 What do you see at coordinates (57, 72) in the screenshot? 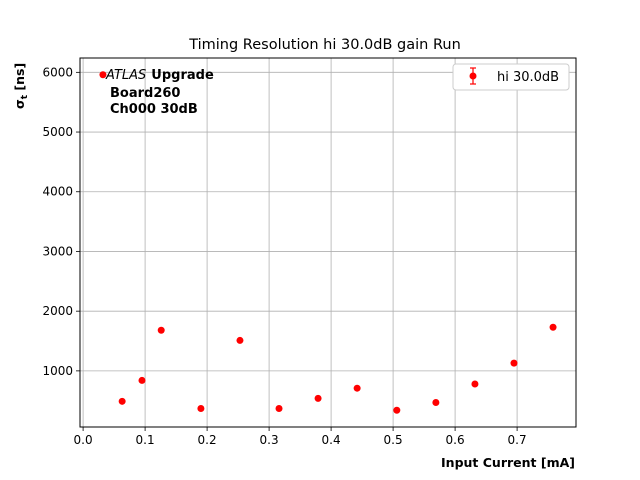
I see `y-tick-label: 6000` at bounding box center [57, 72].